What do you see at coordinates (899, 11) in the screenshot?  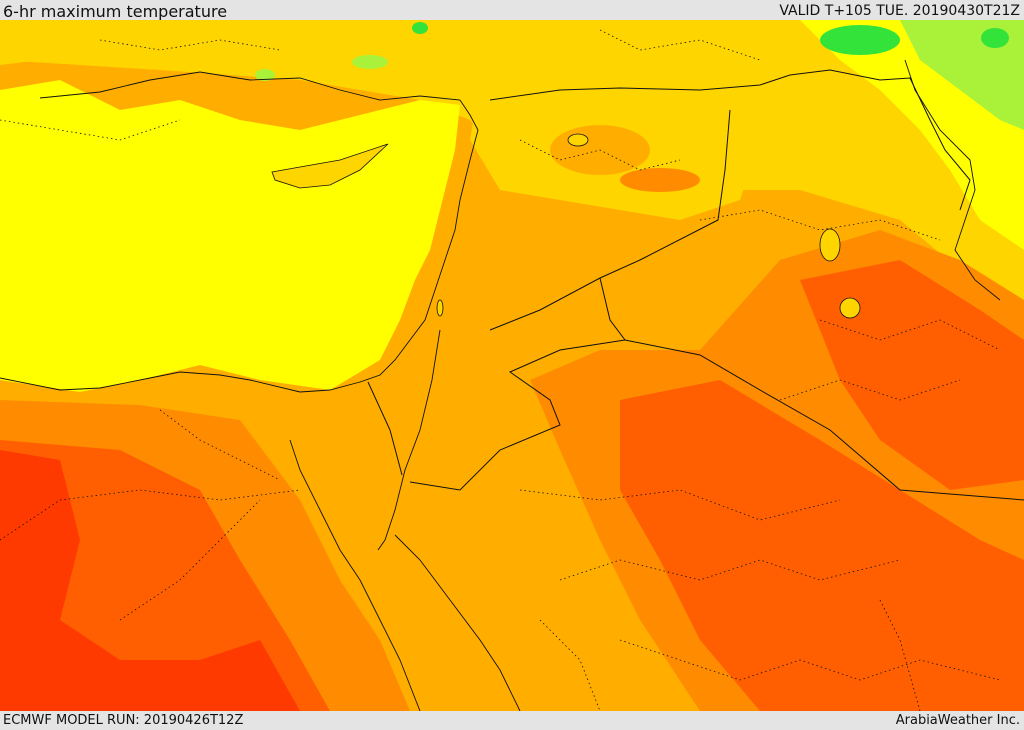 I see `valid-time-label: VALID T+105 TUE. 20190430T21Z` at bounding box center [899, 11].